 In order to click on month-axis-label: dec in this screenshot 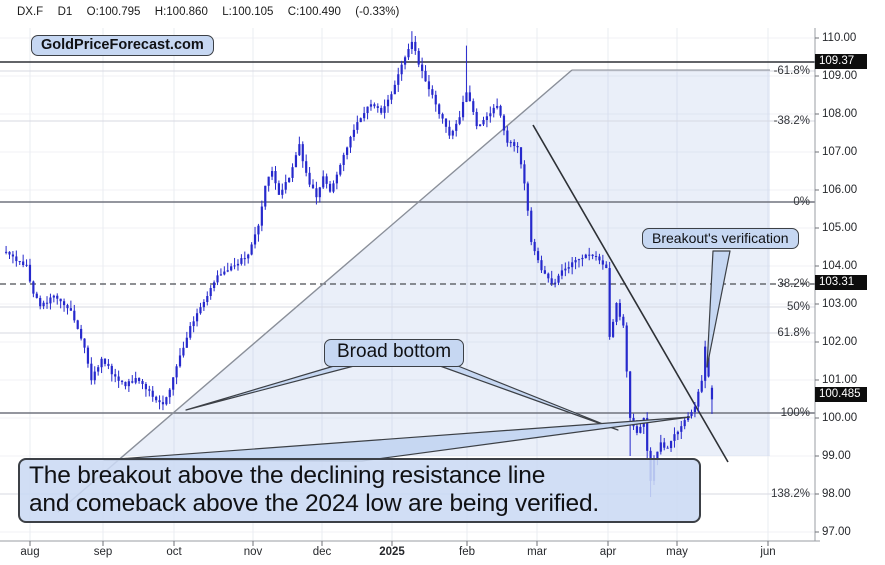, I will do `click(322, 552)`.